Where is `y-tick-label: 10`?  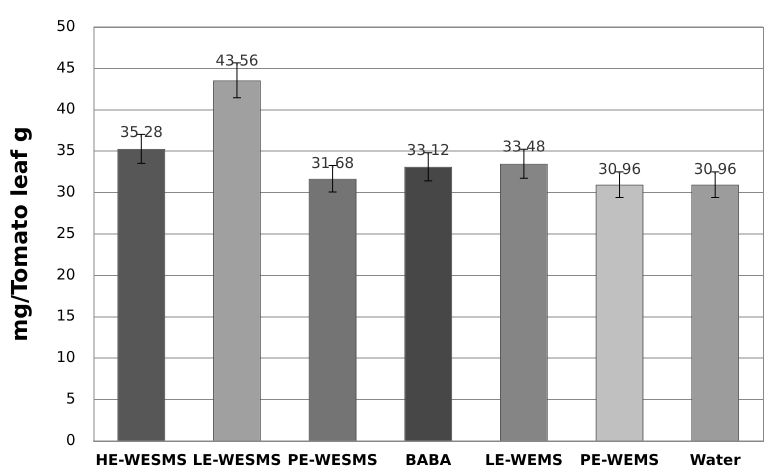 y-tick-label: 10 is located at coordinates (66, 357).